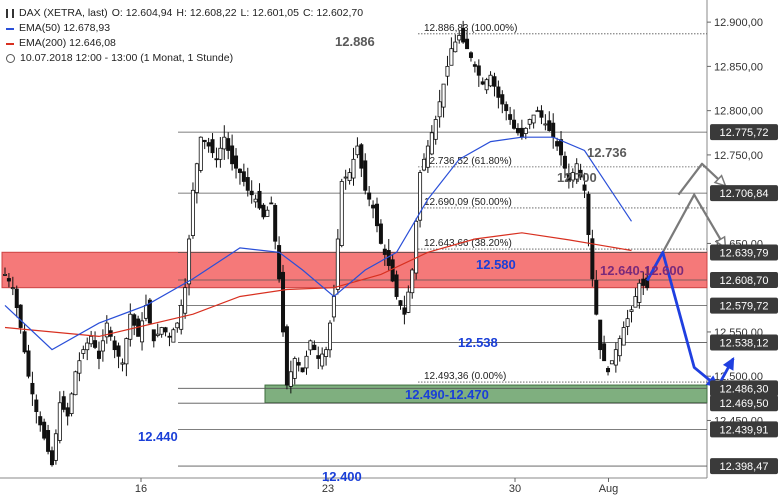  Describe the element at coordinates (609, 489) in the screenshot. I see `x-tick-label-3: Aug` at that location.